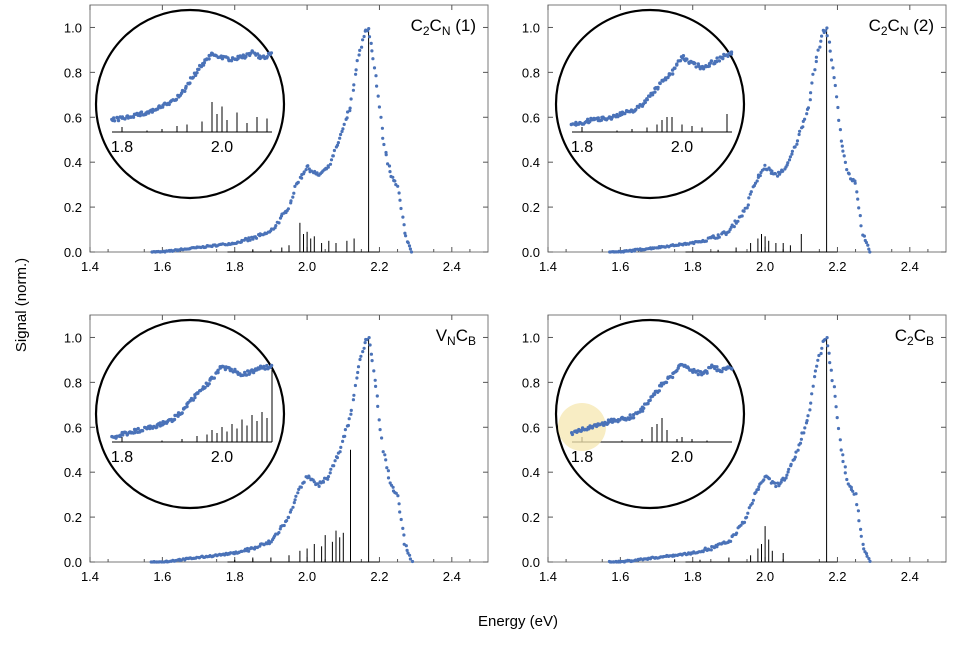  I want to click on y-tick-label: 0.6, so click(531, 427).